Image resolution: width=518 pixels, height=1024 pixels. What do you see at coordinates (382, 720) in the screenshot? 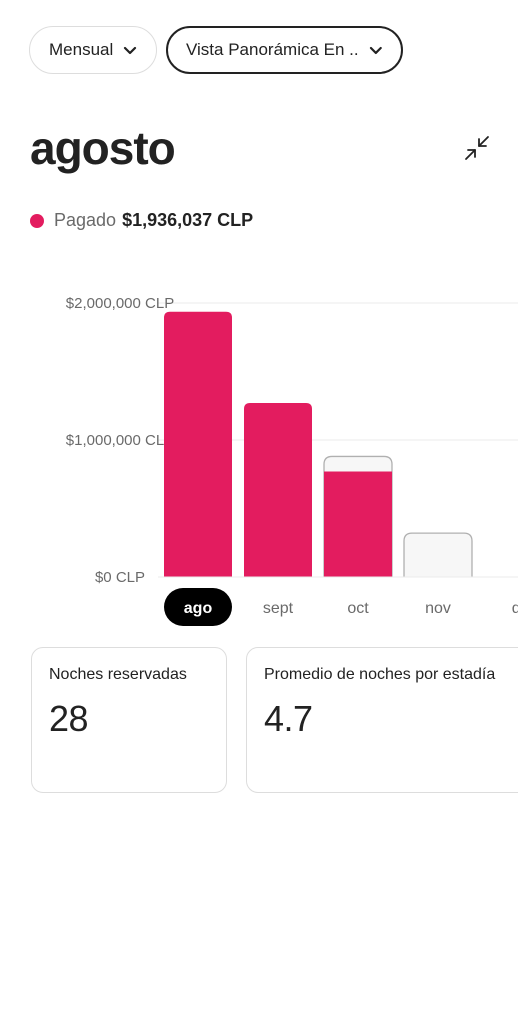
I see `stat-card-avg-nights: Promedio de noches por estadía 4.7` at bounding box center [382, 720].